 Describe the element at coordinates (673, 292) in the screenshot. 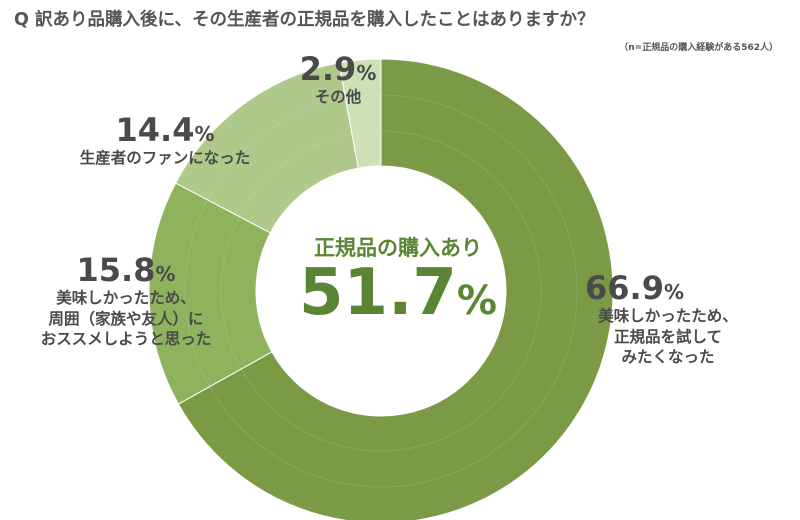

I see `slice-unit-1: %` at that location.